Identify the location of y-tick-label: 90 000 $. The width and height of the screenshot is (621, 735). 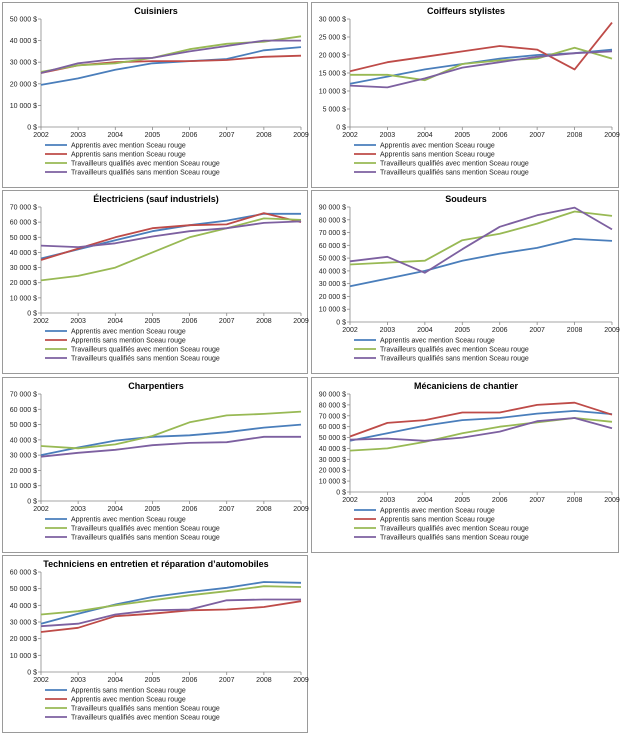
(332, 208).